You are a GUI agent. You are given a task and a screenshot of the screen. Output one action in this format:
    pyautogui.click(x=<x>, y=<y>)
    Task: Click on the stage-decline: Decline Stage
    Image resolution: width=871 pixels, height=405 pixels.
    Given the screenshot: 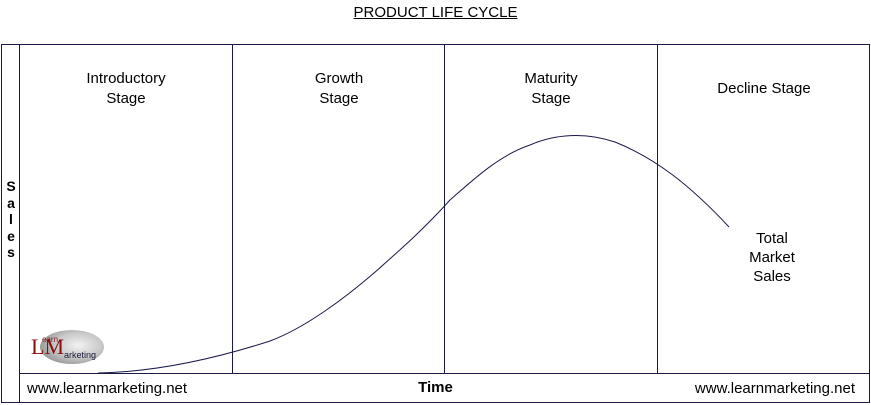 What is the action you would take?
    pyautogui.click(x=764, y=89)
    